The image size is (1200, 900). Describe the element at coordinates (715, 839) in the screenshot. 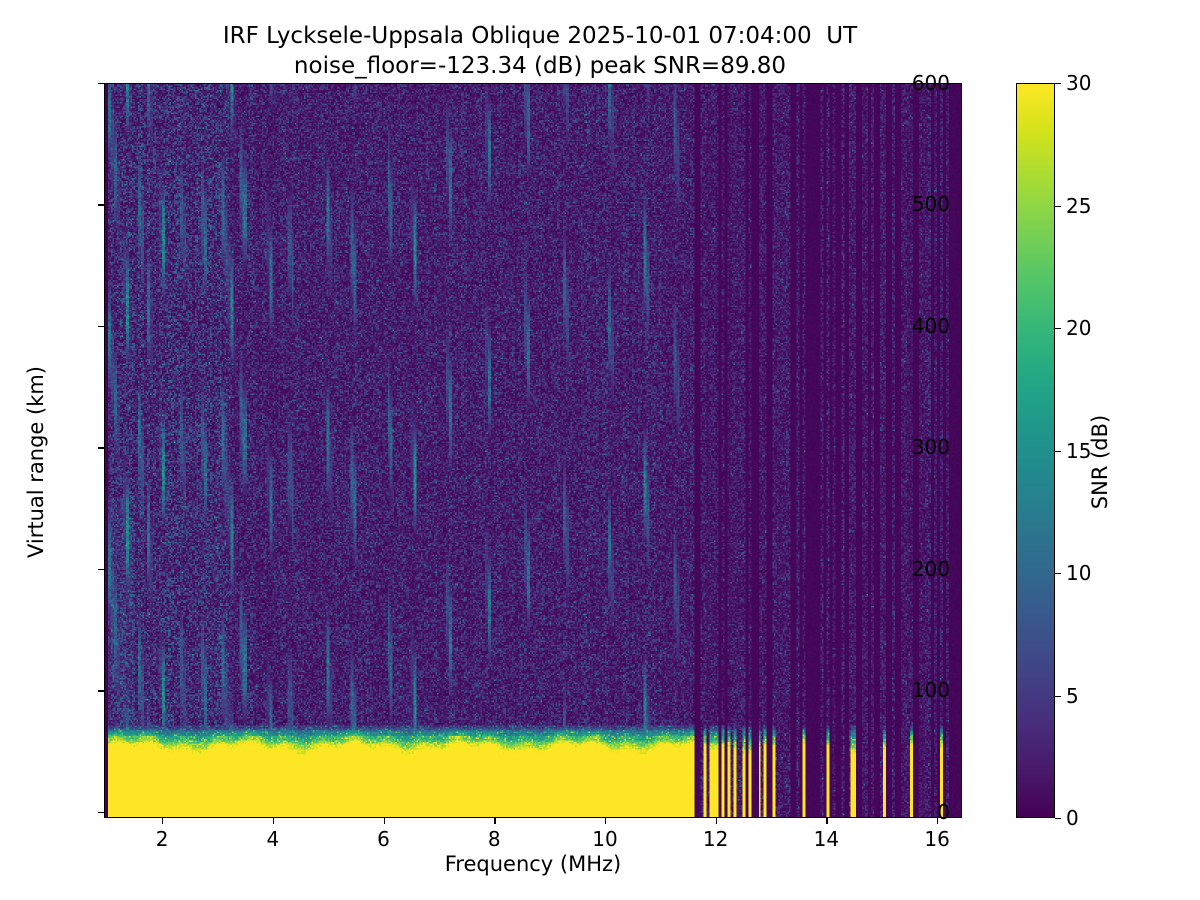

I see `x-tick-label: 12` at that location.